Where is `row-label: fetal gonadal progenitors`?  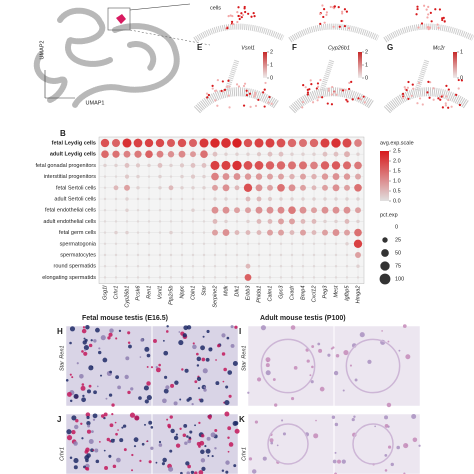 row-label: fetal gonadal progenitors is located at coordinates (65, 166).